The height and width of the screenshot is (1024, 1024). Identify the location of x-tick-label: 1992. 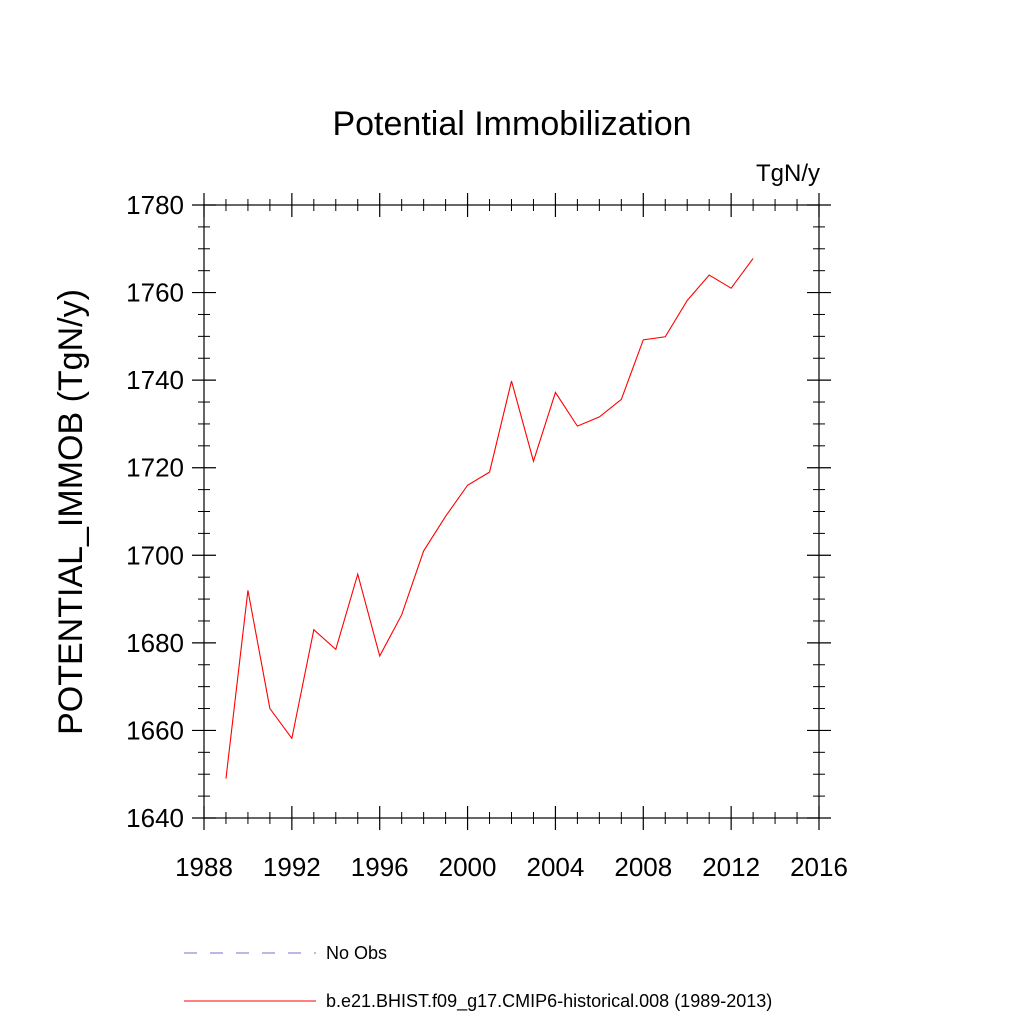
(292, 867).